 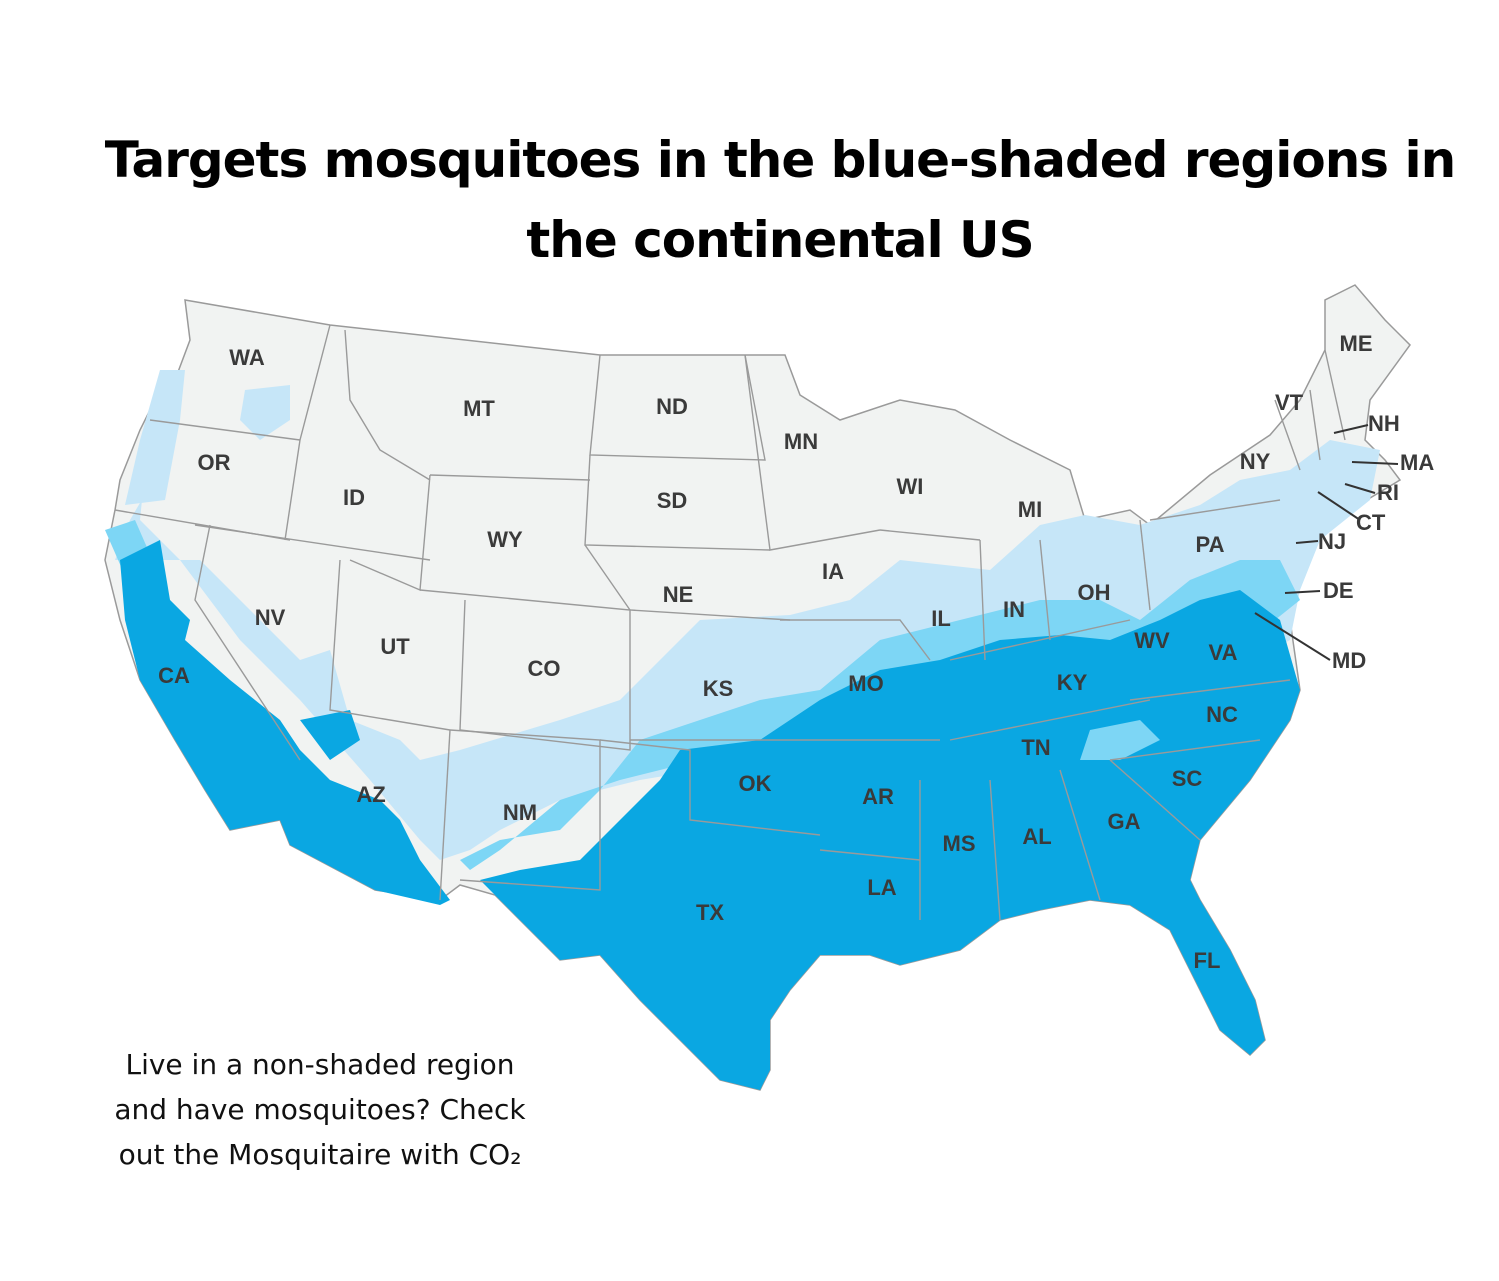 What do you see at coordinates (214, 462) in the screenshot?
I see `label-or: OR` at bounding box center [214, 462].